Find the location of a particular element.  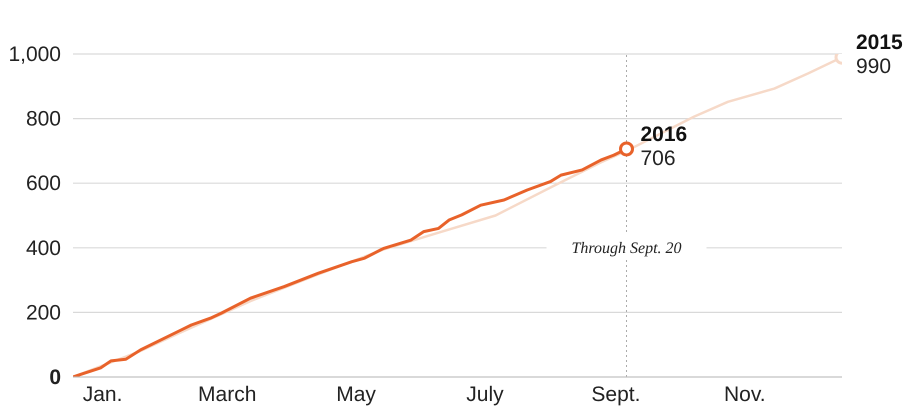

data-label: 990 is located at coordinates (874, 66).